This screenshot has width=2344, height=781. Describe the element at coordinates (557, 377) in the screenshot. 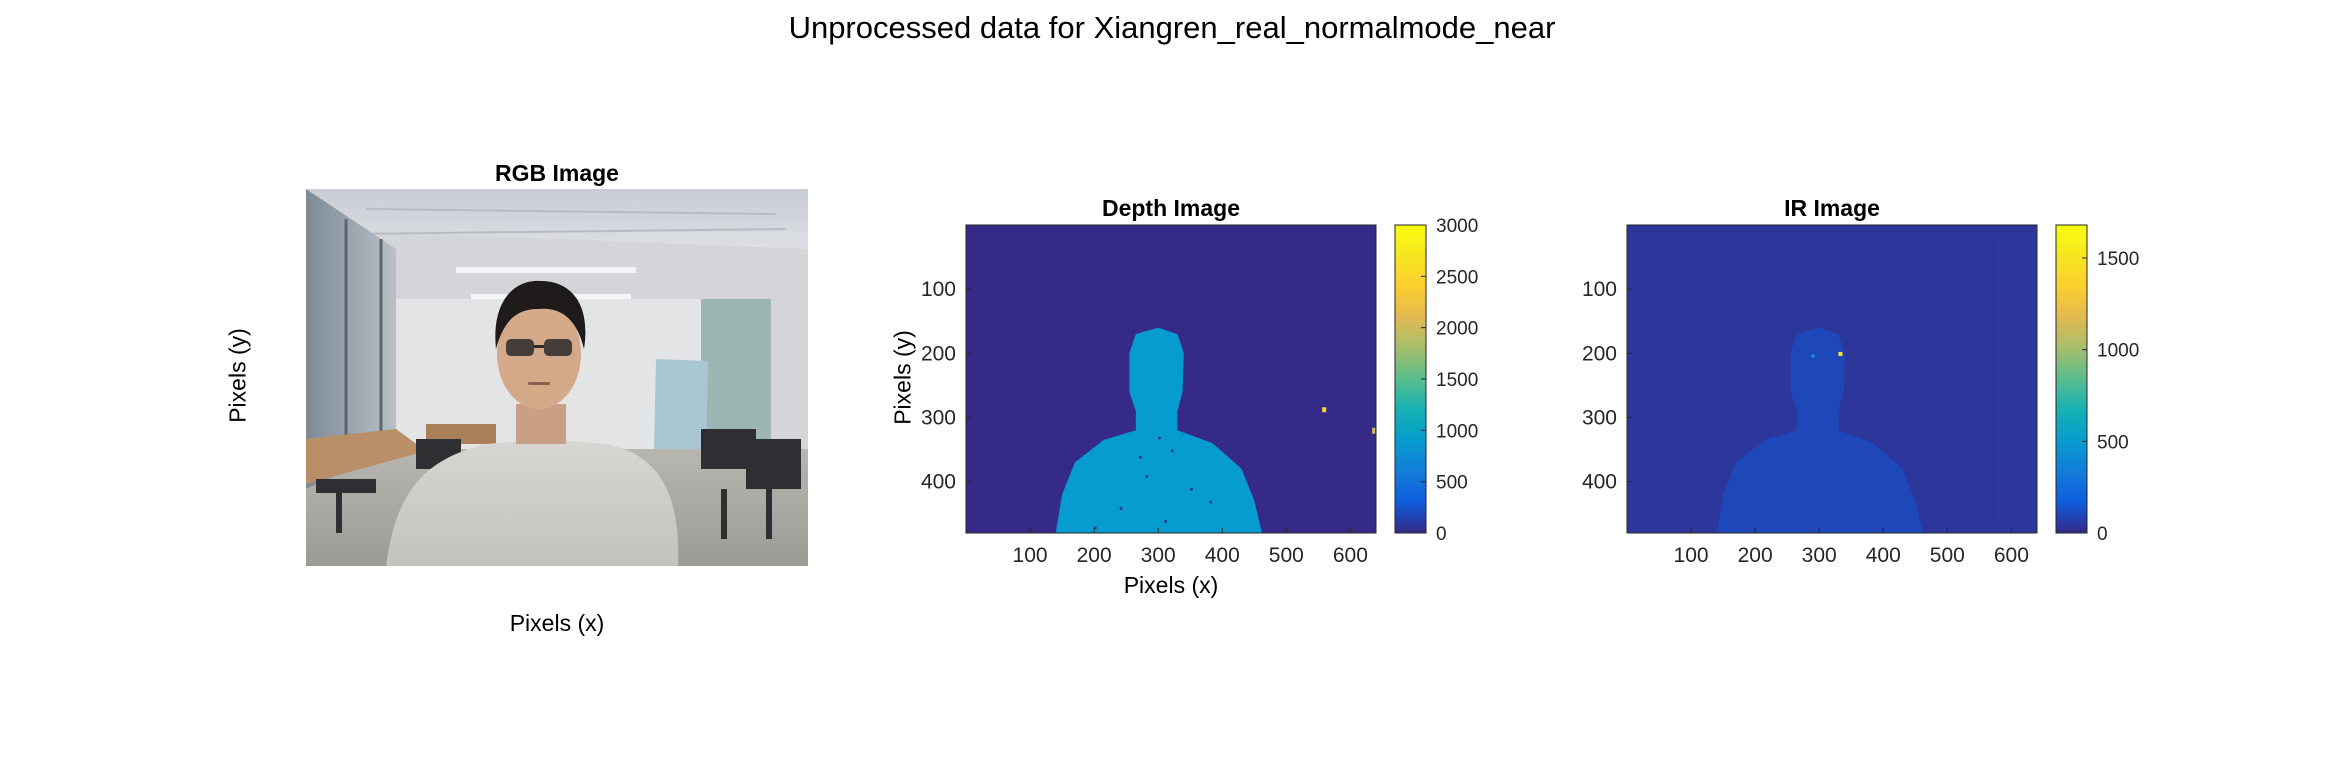

I see `rgb-image` at that location.